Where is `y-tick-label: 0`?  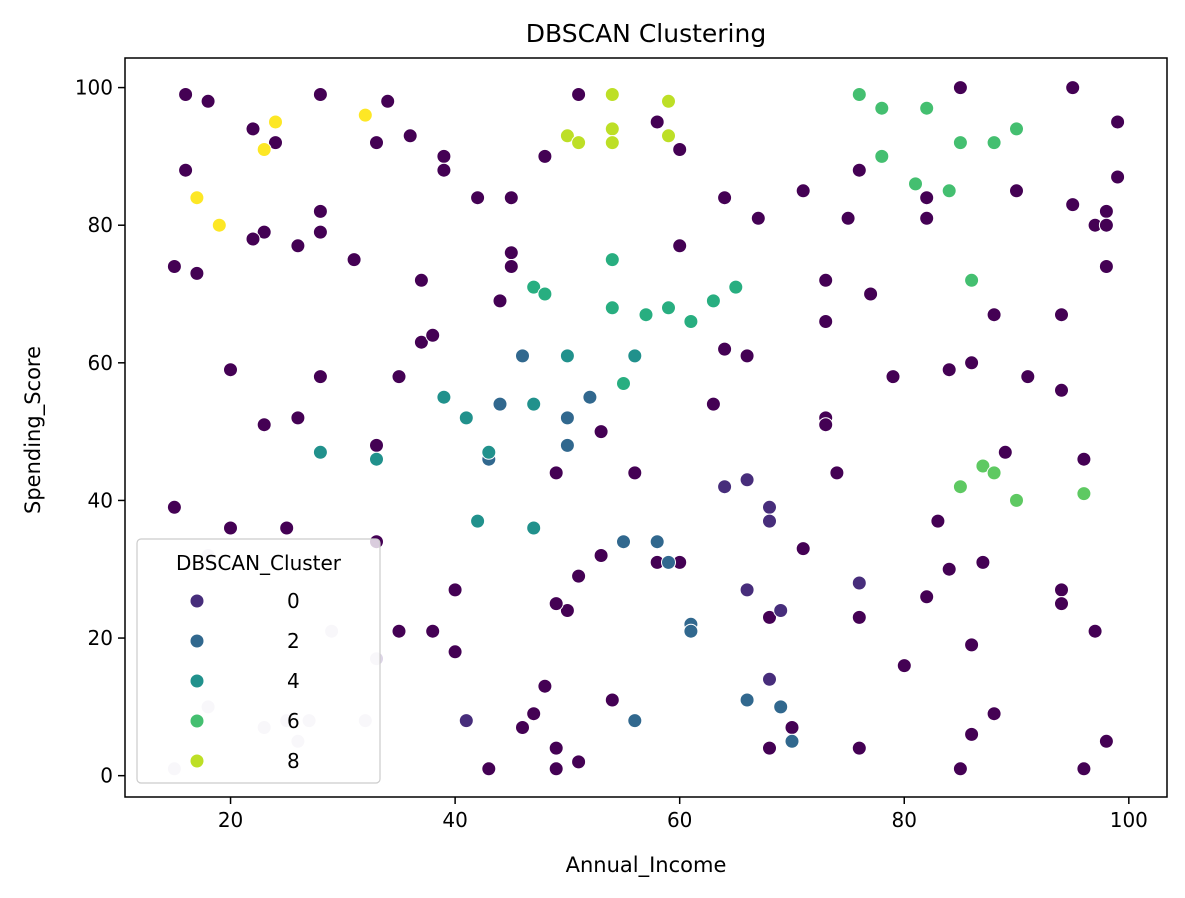
y-tick-label: 0 is located at coordinates (106, 776).